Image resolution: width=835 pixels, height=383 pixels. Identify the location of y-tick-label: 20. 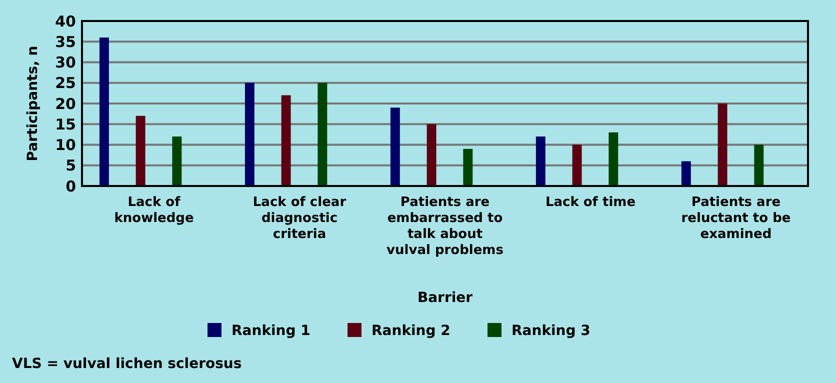
(65, 103).